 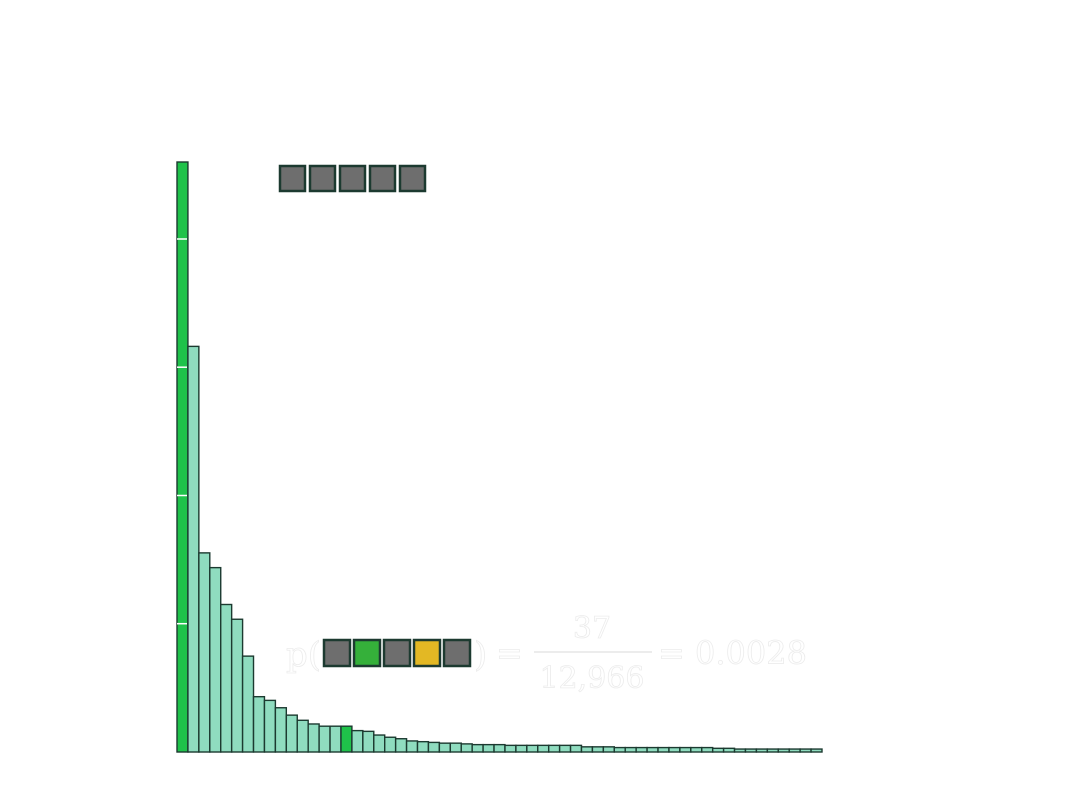 What do you see at coordinates (547, 654) in the screenshot?
I see `probability-formula: p( ) = 37 12,966 = 0.0028` at bounding box center [547, 654].